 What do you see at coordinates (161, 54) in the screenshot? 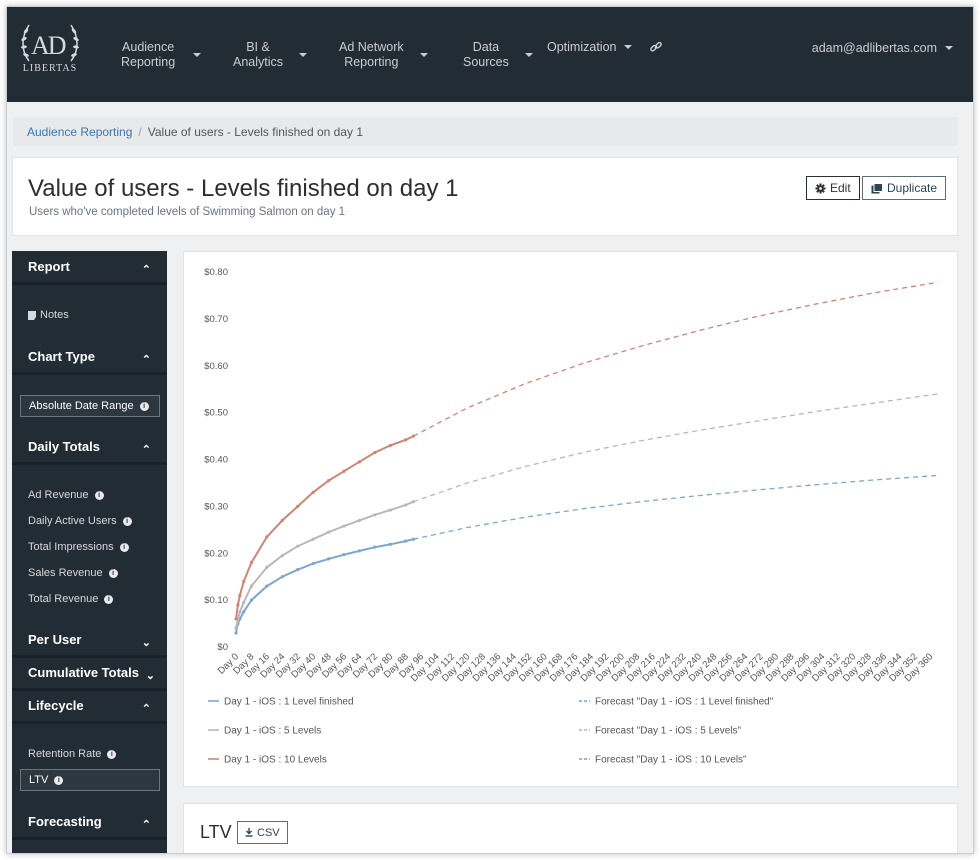
I see `nav-audience-reporting: Audience Reporting` at bounding box center [161, 54].